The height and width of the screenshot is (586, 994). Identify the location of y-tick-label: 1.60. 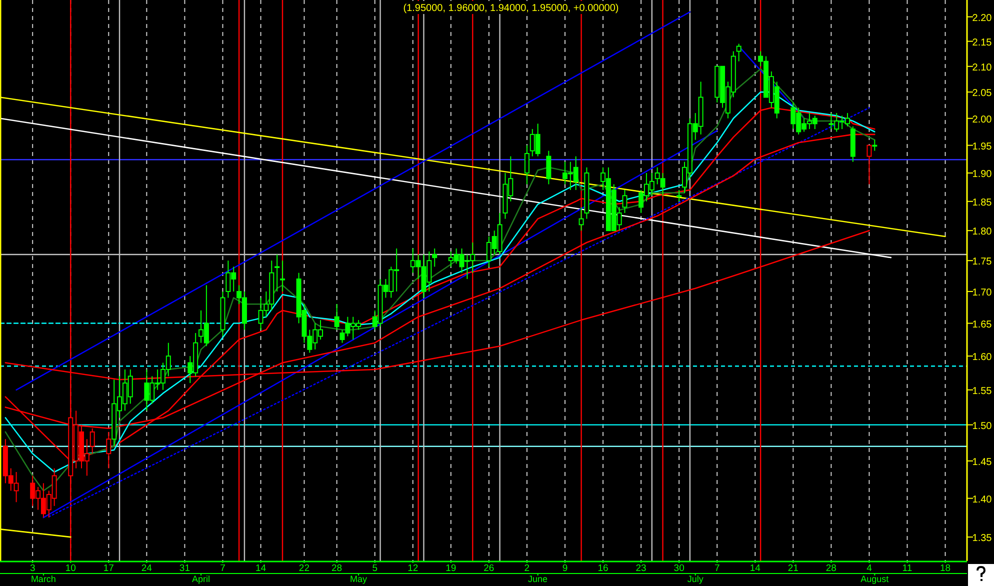
(982, 358).